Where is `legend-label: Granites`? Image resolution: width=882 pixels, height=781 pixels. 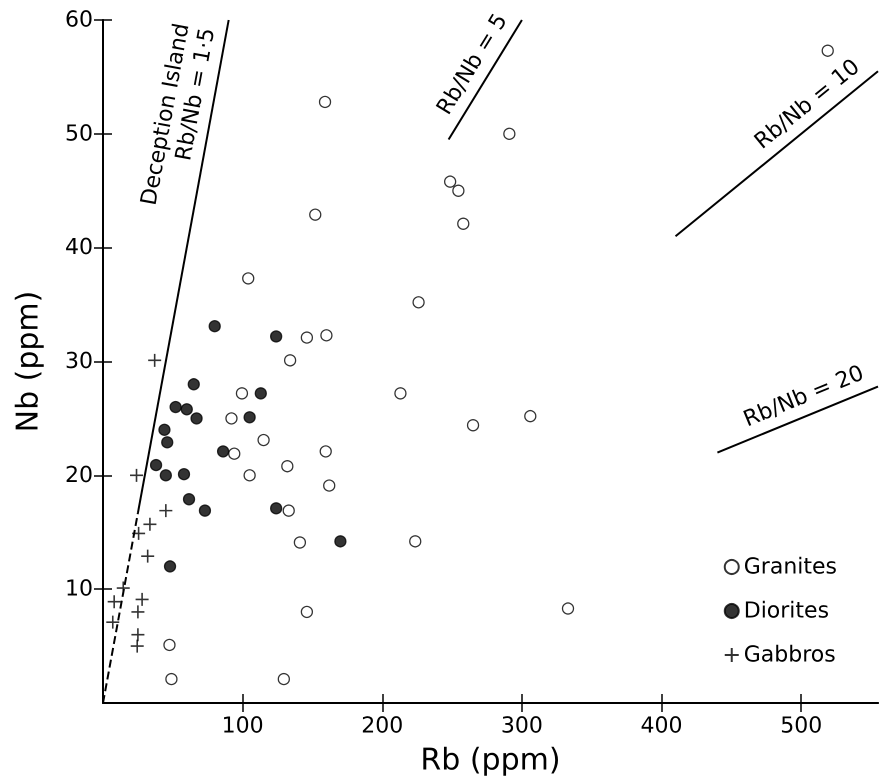
legend-label: Granites is located at coordinates (791, 567).